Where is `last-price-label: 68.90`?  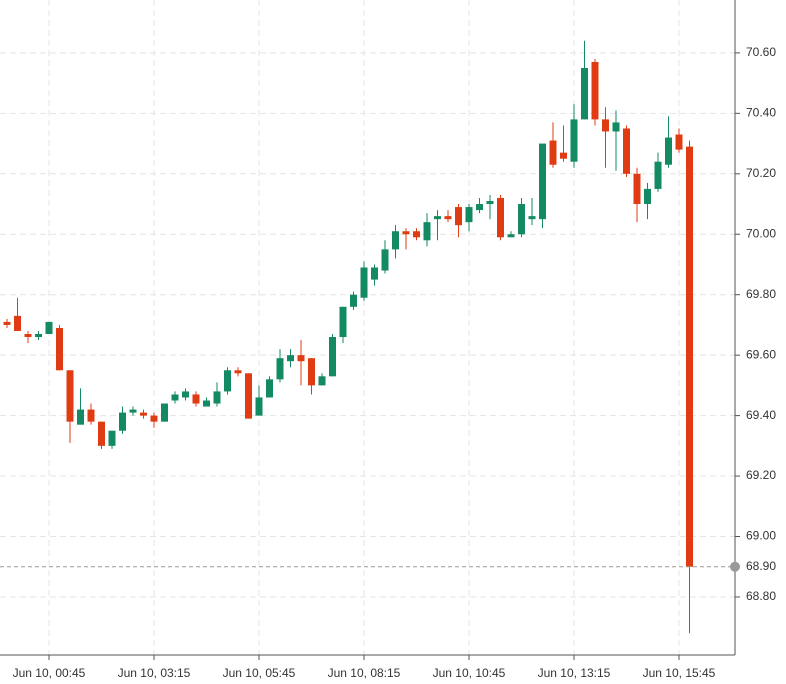 last-price-label: 68.90 is located at coordinates (761, 566).